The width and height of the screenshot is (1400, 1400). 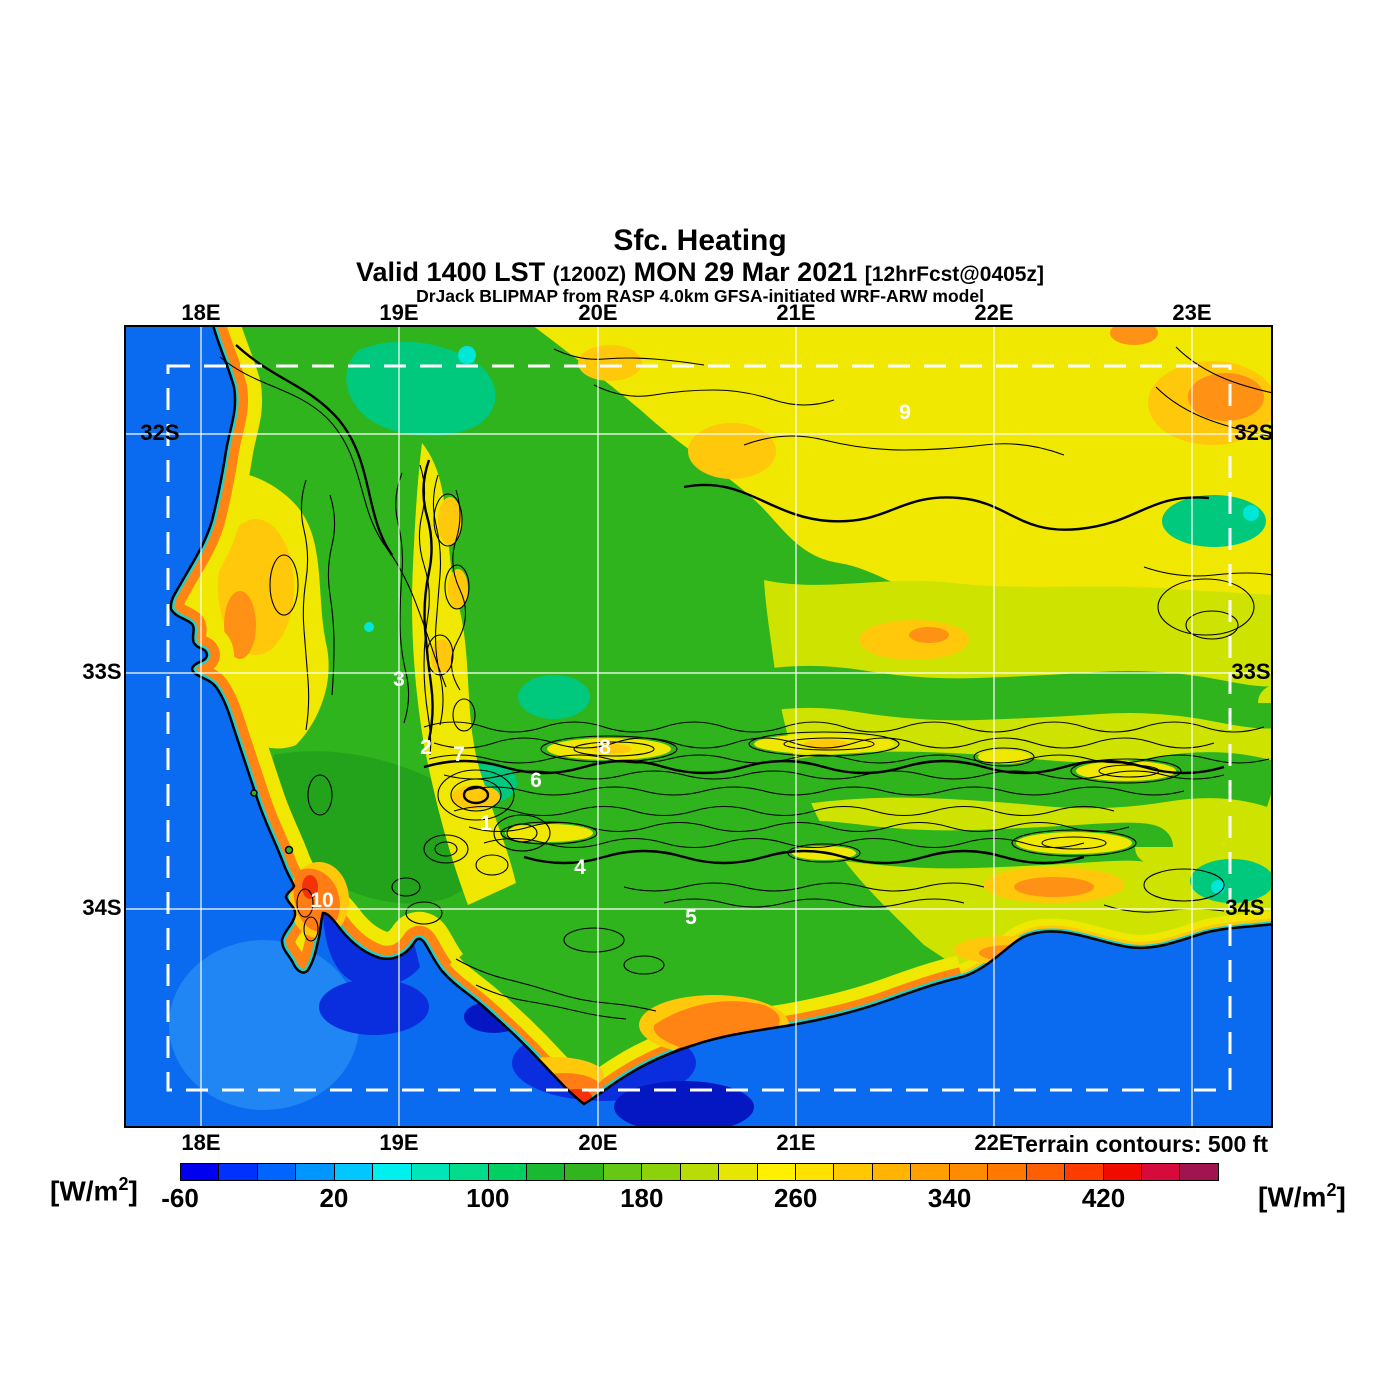 I want to click on lat-label-left-33S: 33S, so click(x=102, y=671).